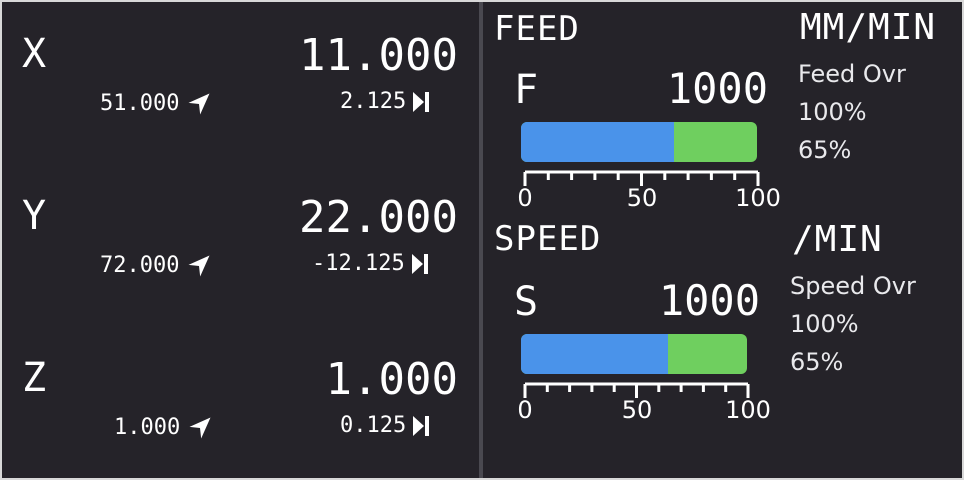 The image size is (964, 480). Describe the element at coordinates (548, 239) in the screenshot. I see `speed-title: SPEED` at that location.